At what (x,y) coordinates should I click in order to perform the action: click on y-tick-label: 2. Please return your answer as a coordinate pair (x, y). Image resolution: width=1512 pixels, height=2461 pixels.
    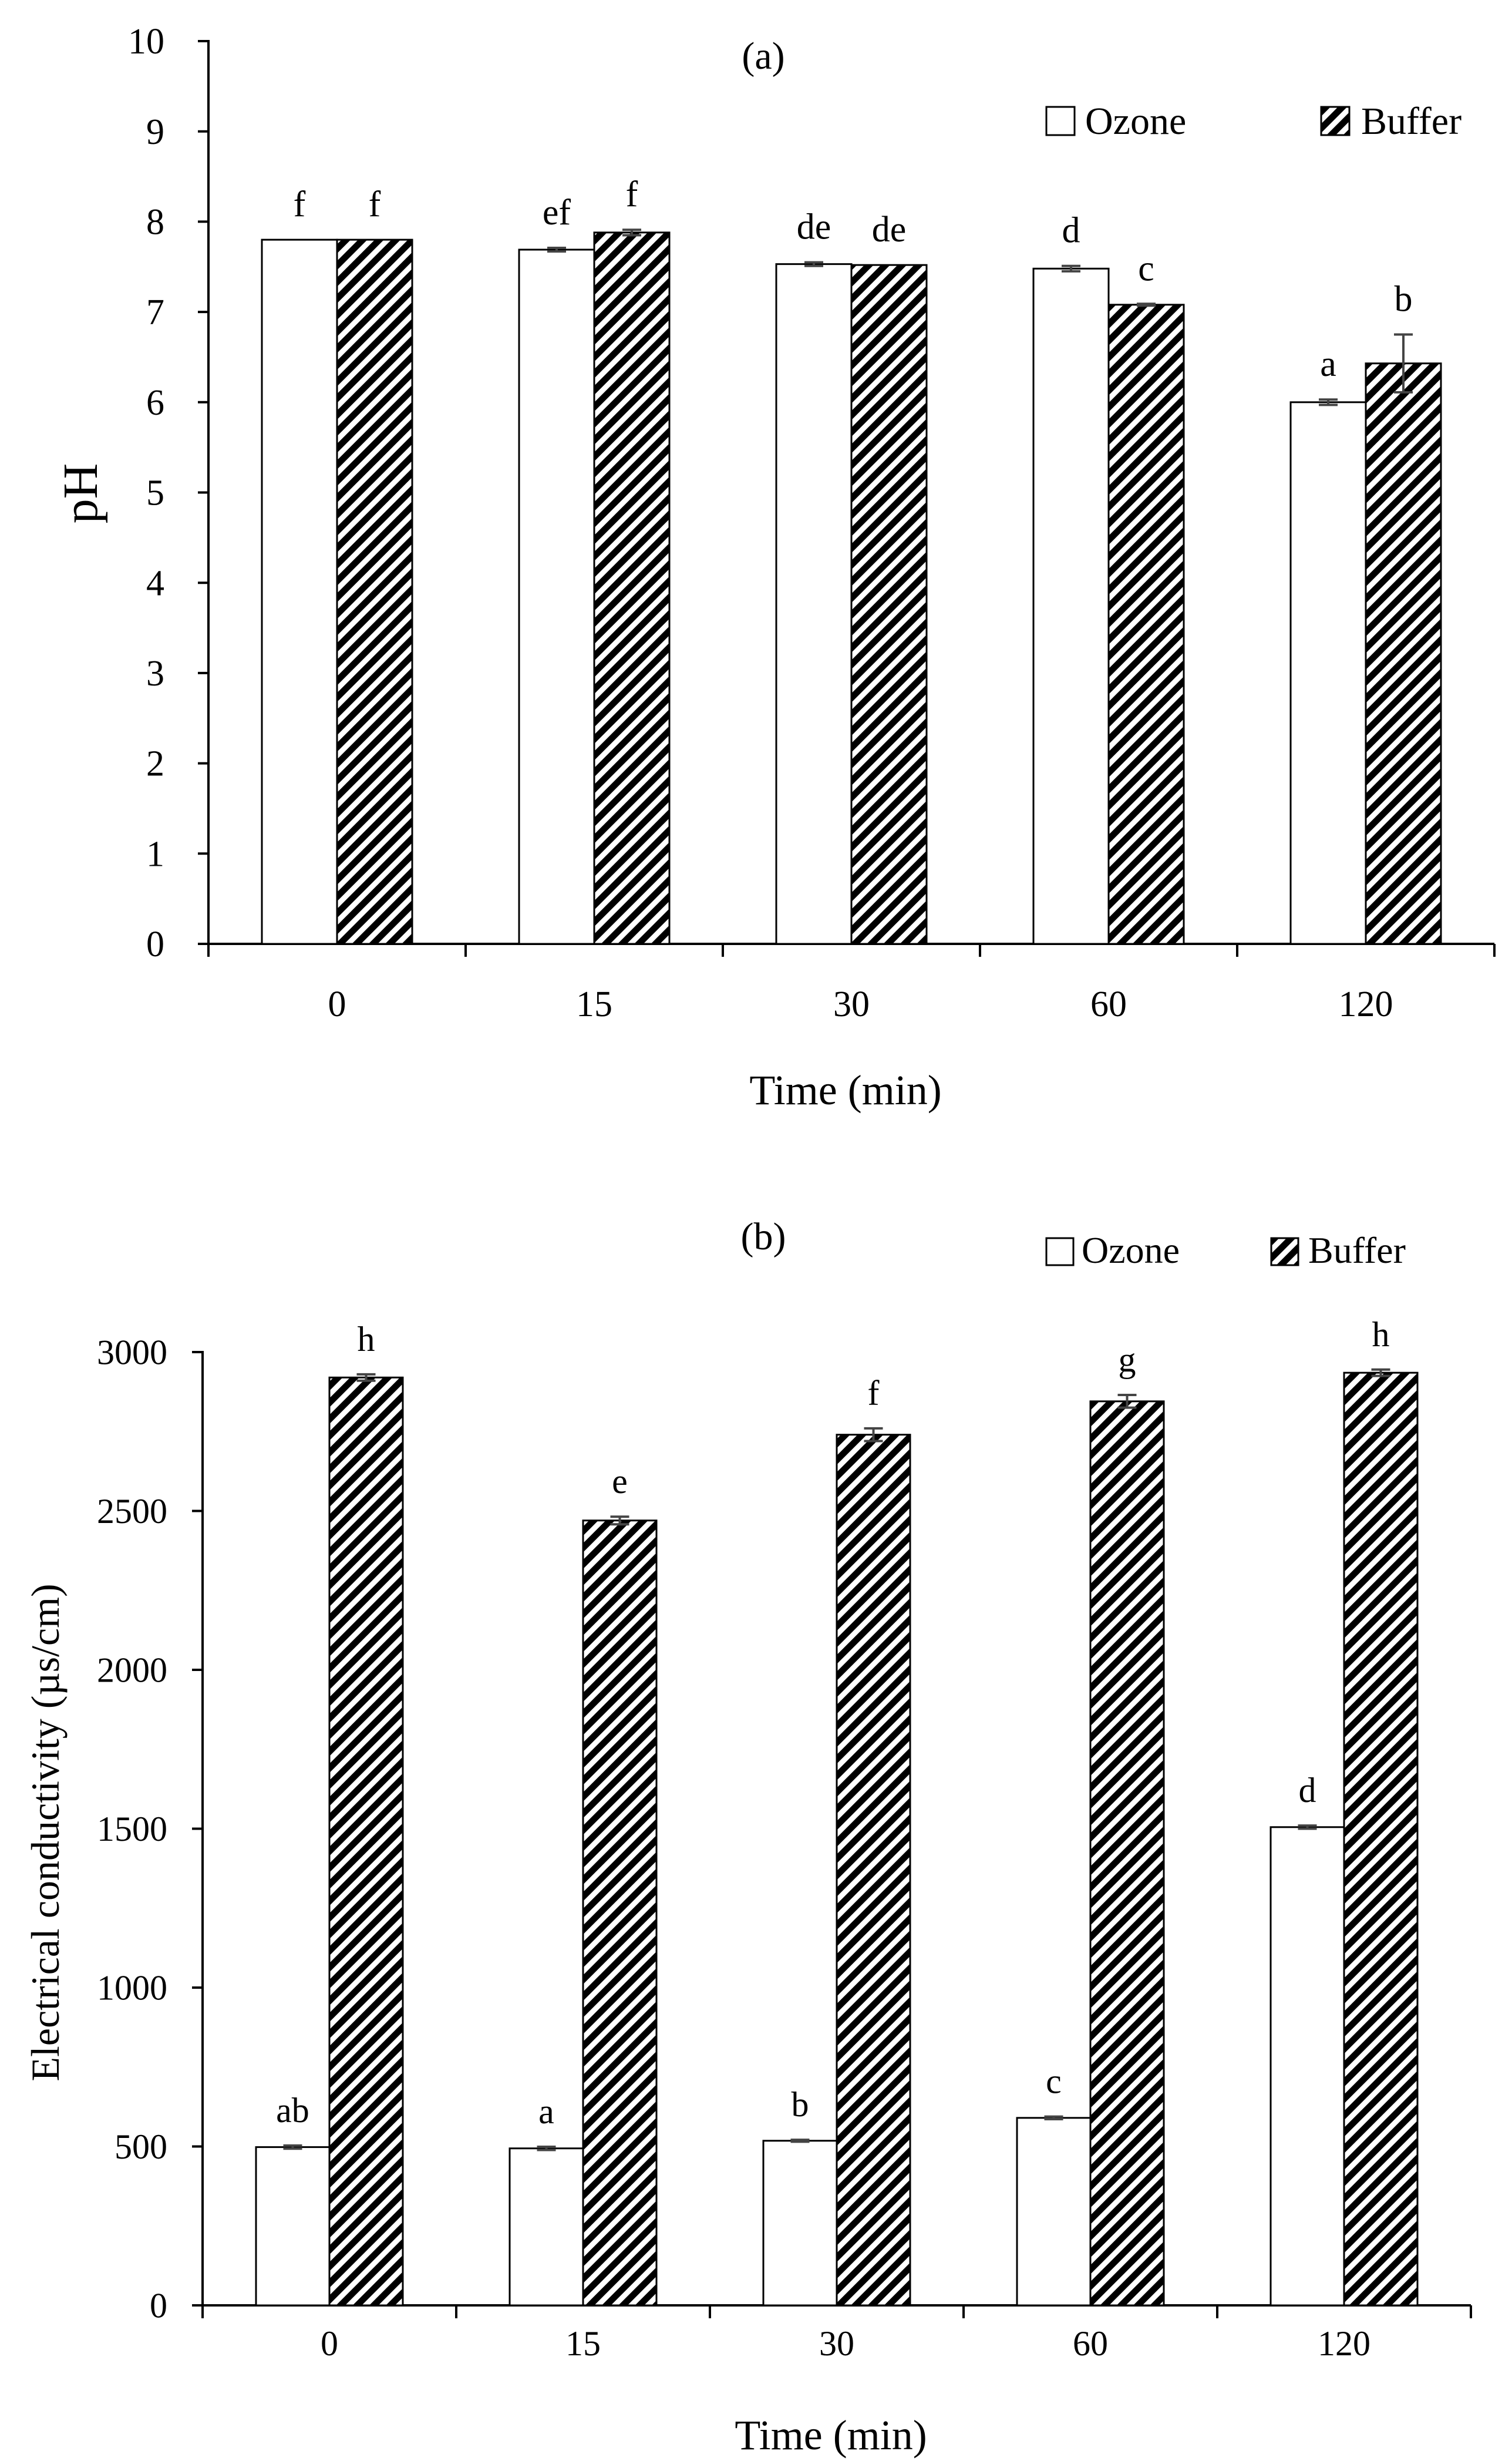
    Looking at the image, I should click on (155, 764).